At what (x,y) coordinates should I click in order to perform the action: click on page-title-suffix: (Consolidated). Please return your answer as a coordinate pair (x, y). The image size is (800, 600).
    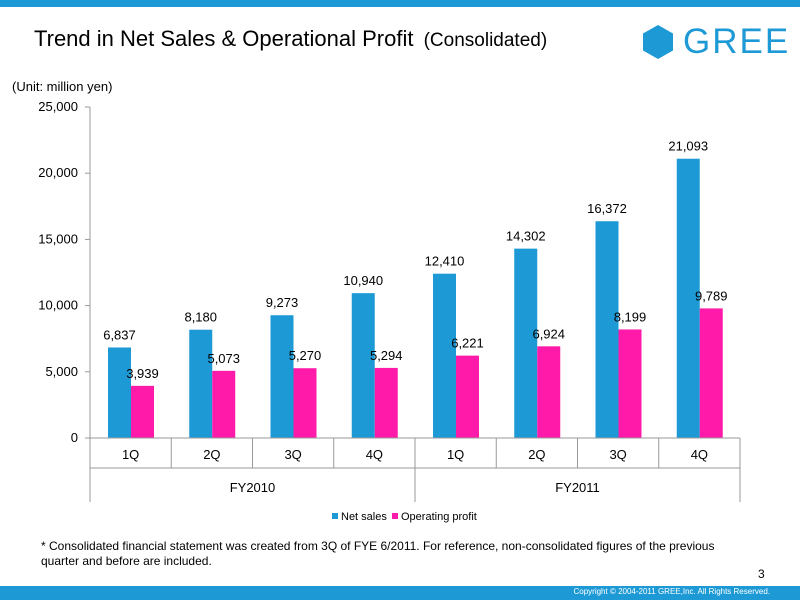
    Looking at the image, I should click on (485, 40).